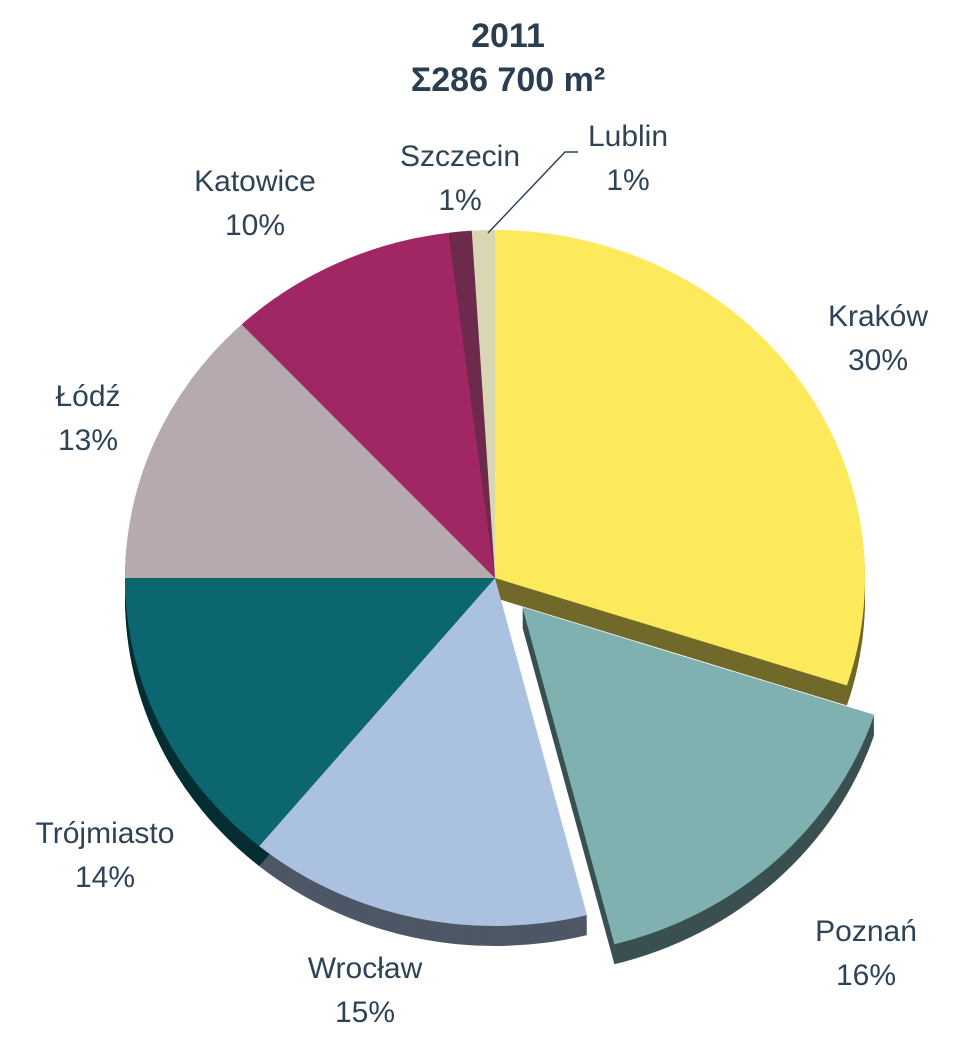 The image size is (955, 1040). What do you see at coordinates (105, 877) in the screenshot?
I see `value-label: 14%` at bounding box center [105, 877].